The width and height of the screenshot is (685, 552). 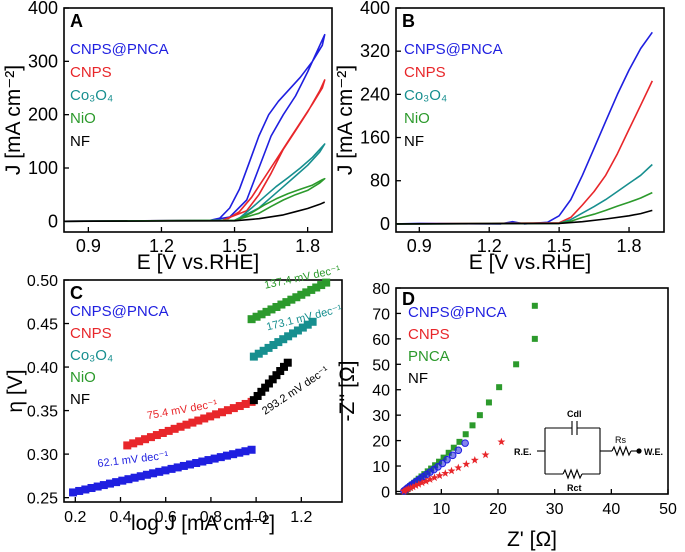 I want to click on rs-label: Rs, so click(x=620, y=440).